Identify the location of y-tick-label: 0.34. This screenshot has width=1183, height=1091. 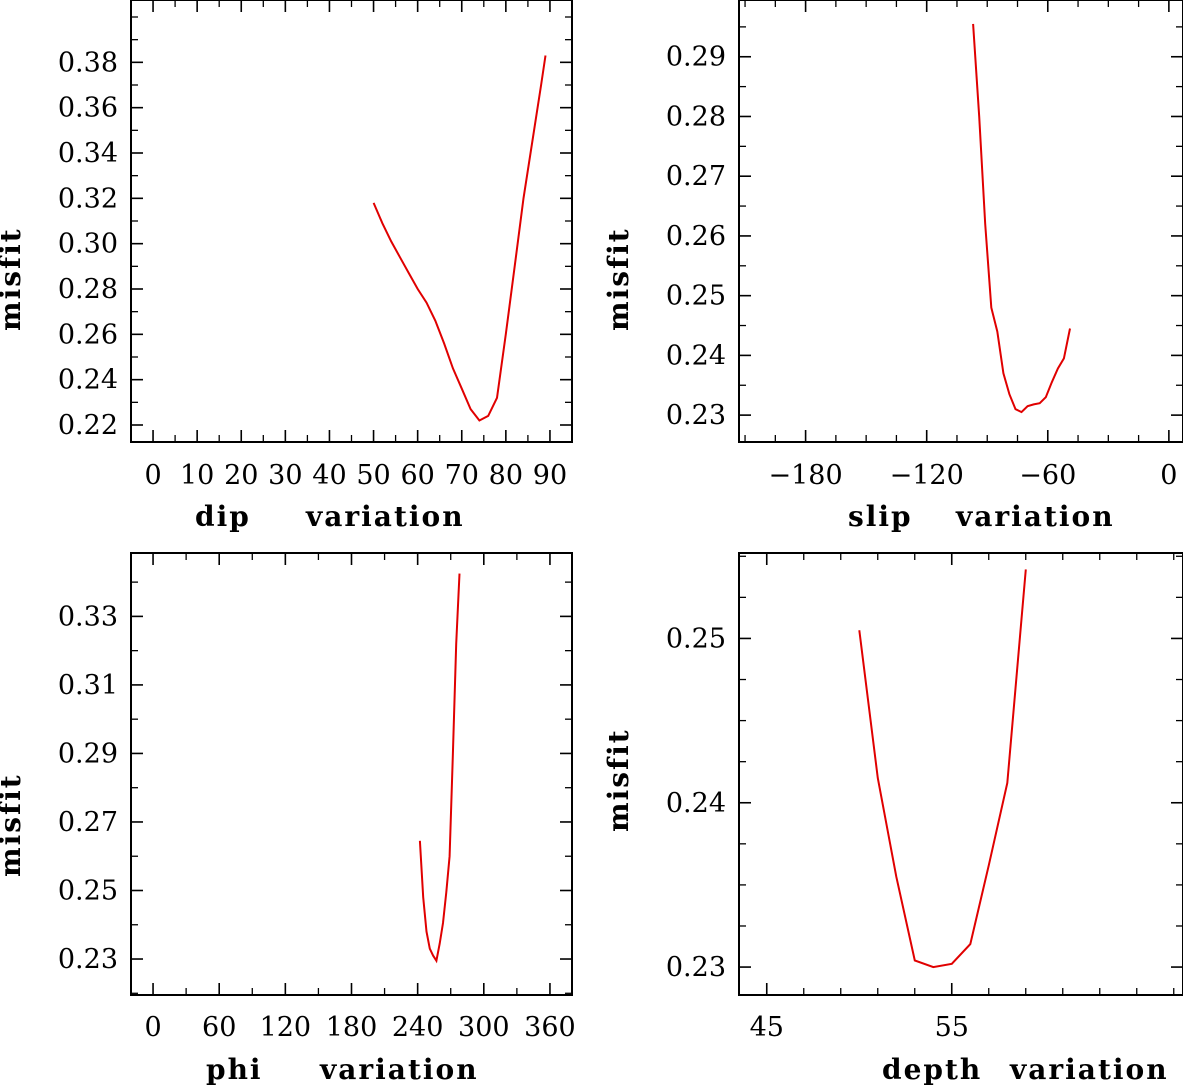
(88, 153).